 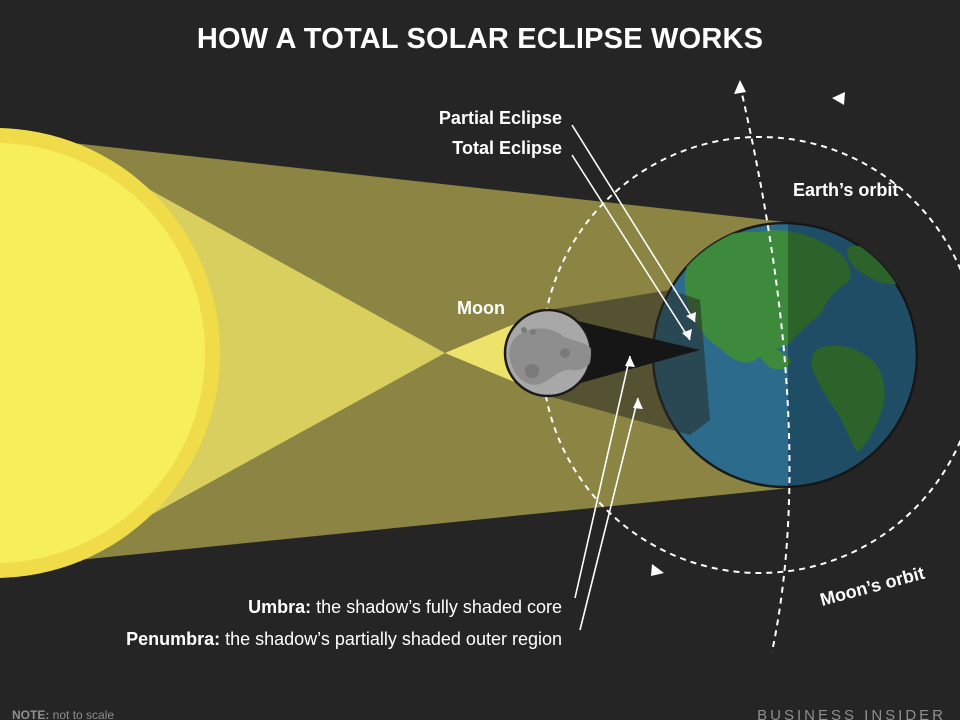 I want to click on pointer-lines, so click(x=633, y=377).